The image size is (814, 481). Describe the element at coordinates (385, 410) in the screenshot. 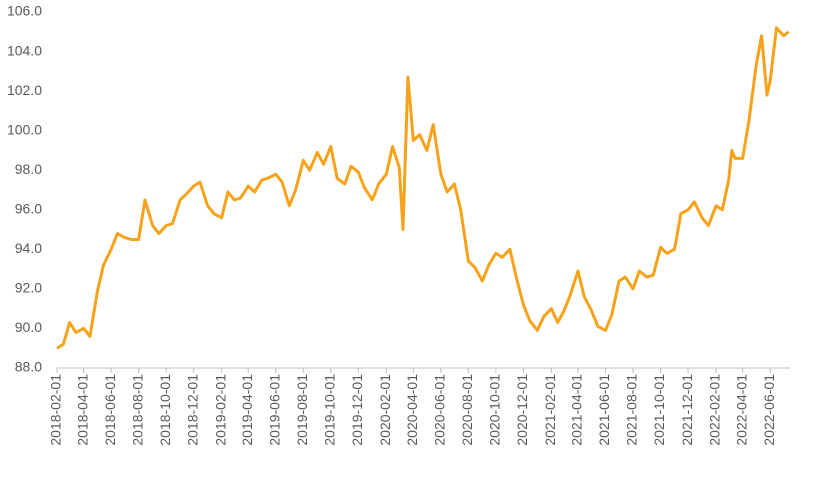

I see `x-tick-label: 2020-02-01` at that location.